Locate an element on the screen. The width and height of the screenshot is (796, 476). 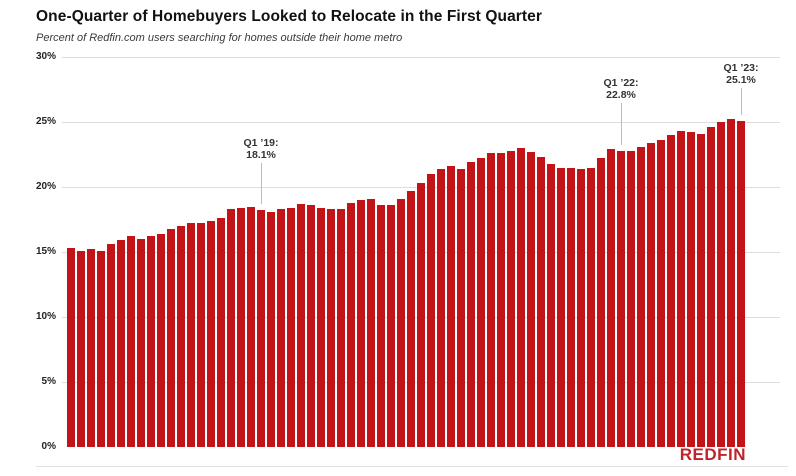
y-tick-label: 20% is located at coordinates (45, 186).